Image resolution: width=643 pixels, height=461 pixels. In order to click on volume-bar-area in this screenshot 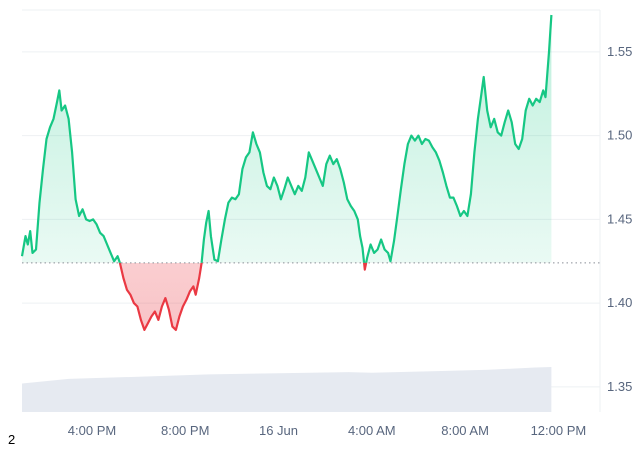, I will do `click(286, 389)`.